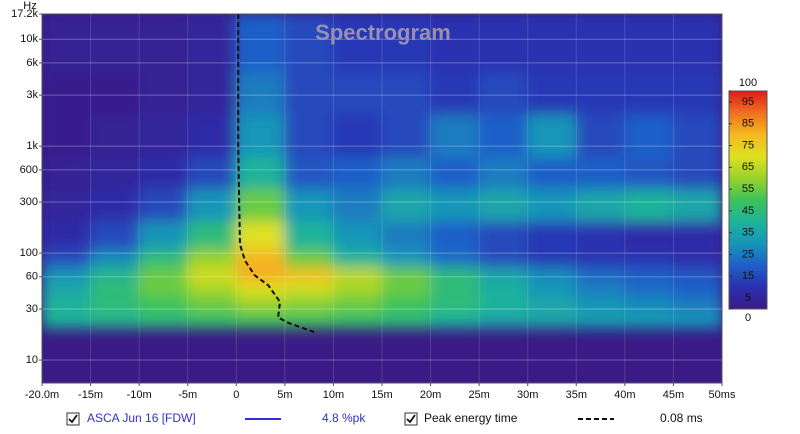 The width and height of the screenshot is (800, 434). Describe the element at coordinates (29, 202) in the screenshot. I see `y-tick-label: 300` at that location.